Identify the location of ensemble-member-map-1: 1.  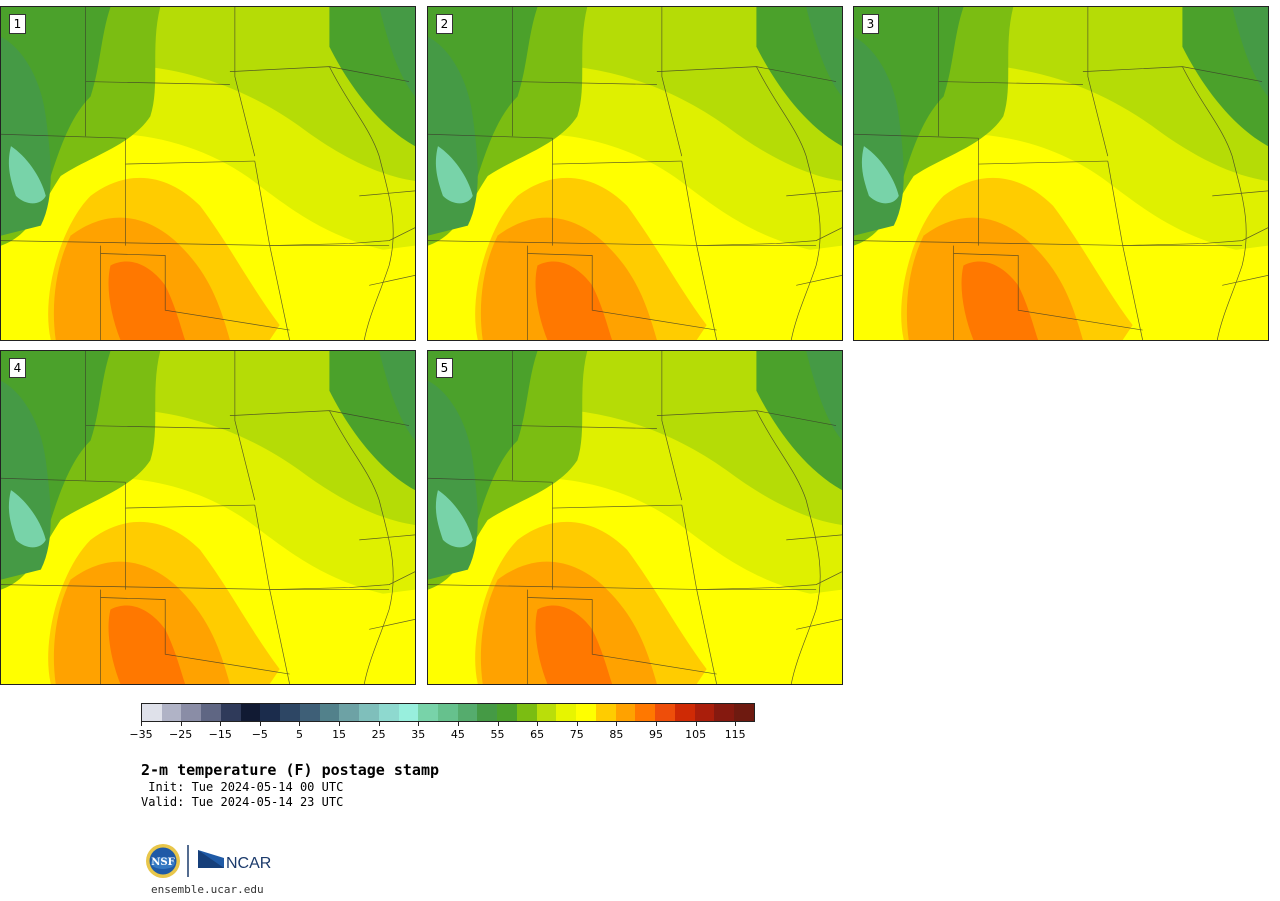
(208, 173).